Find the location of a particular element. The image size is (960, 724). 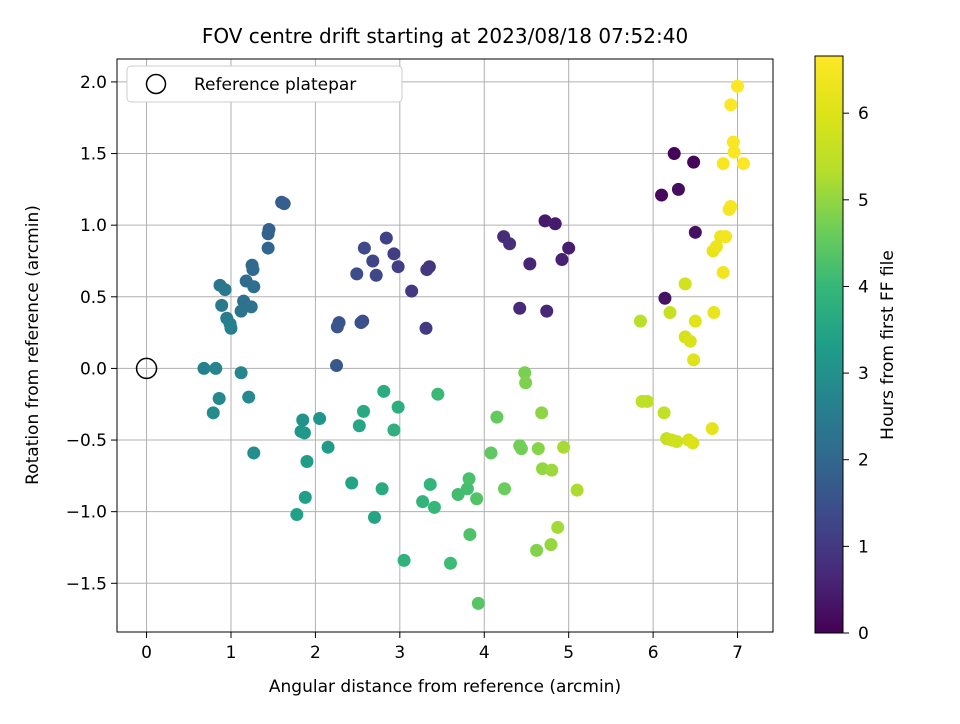

colorbar: 0 1 2 3 4 5 6 Hours from first FF file is located at coordinates (856, 349).